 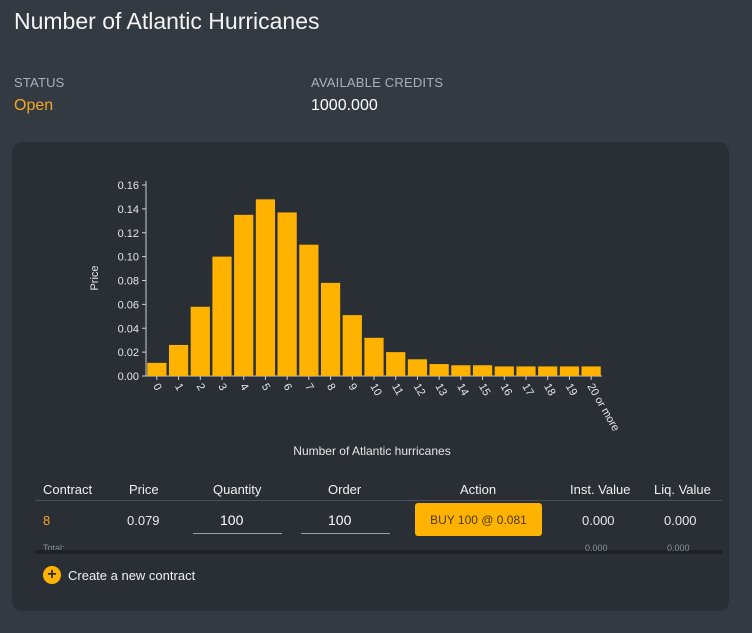 What do you see at coordinates (128, 210) in the screenshot?
I see `y-tick-label: 0.14` at bounding box center [128, 210].